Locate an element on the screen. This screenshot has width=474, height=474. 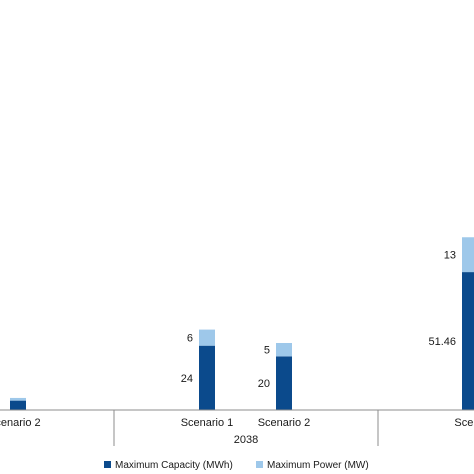
legend-swatch-capacity is located at coordinates (107, 464).